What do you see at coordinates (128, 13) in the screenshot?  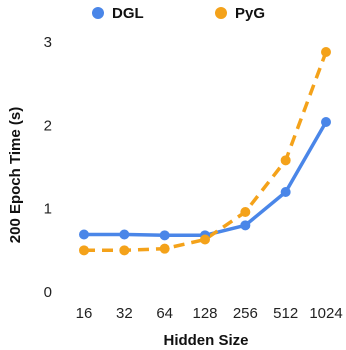 I see `legend-label-dgl: DGL` at bounding box center [128, 13].